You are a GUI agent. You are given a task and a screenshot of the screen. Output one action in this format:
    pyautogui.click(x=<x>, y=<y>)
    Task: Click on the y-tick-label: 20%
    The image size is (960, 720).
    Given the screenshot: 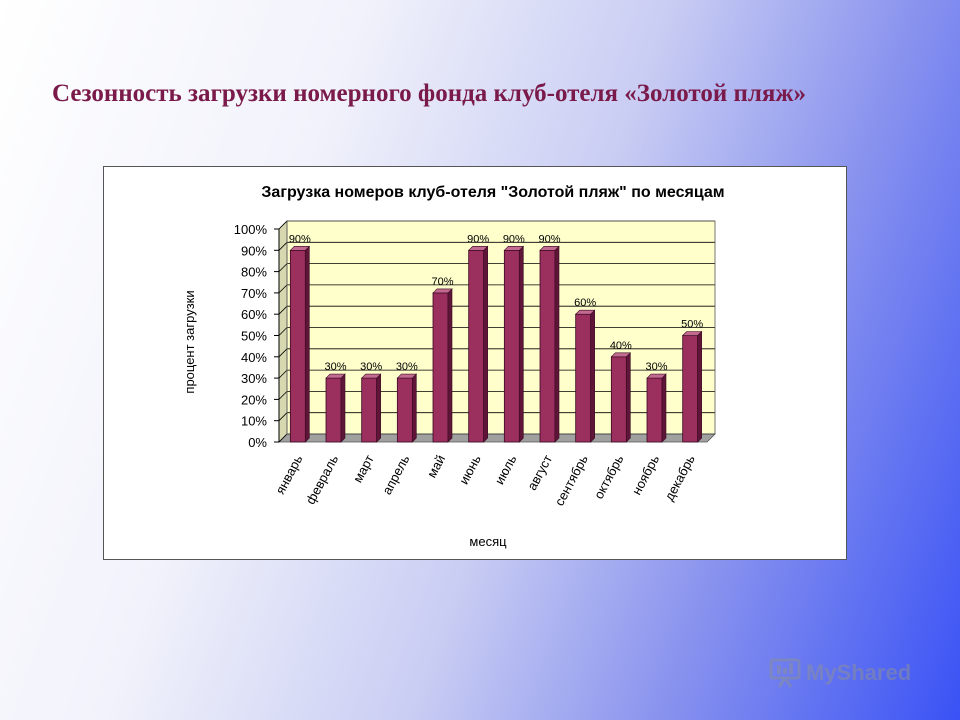 What is the action you would take?
    pyautogui.click(x=254, y=399)
    